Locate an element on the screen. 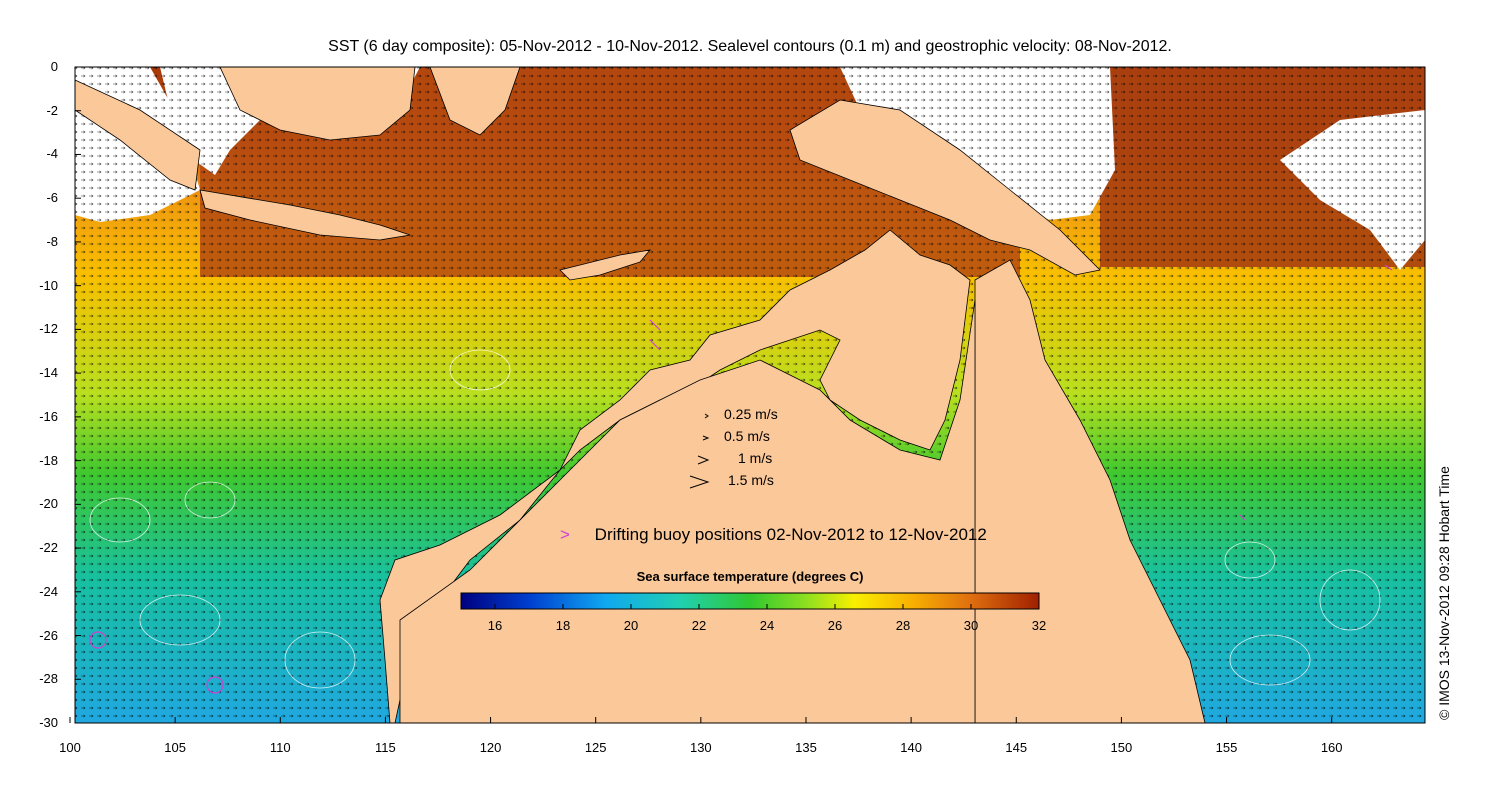 This screenshot has width=1500, height=790. x-tick-label: 140 is located at coordinates (911, 747).